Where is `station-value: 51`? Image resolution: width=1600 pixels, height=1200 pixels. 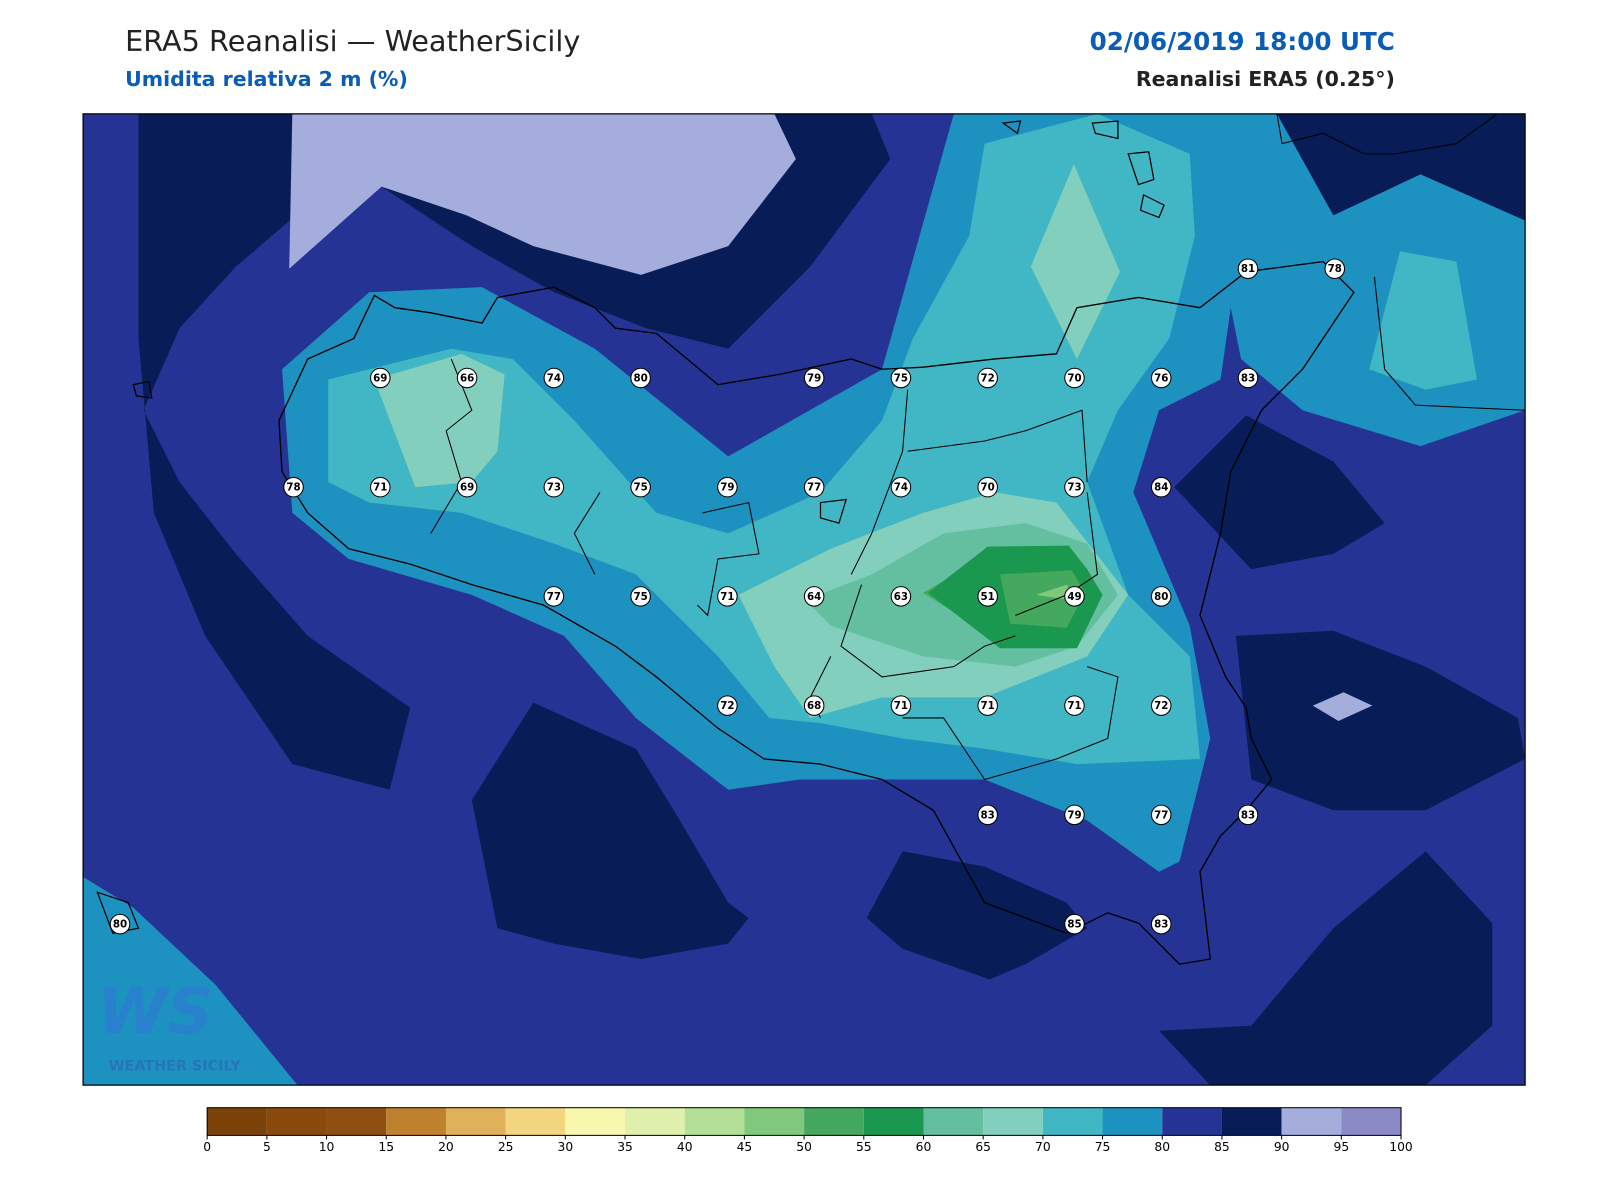
station-value: 51 is located at coordinates (988, 597).